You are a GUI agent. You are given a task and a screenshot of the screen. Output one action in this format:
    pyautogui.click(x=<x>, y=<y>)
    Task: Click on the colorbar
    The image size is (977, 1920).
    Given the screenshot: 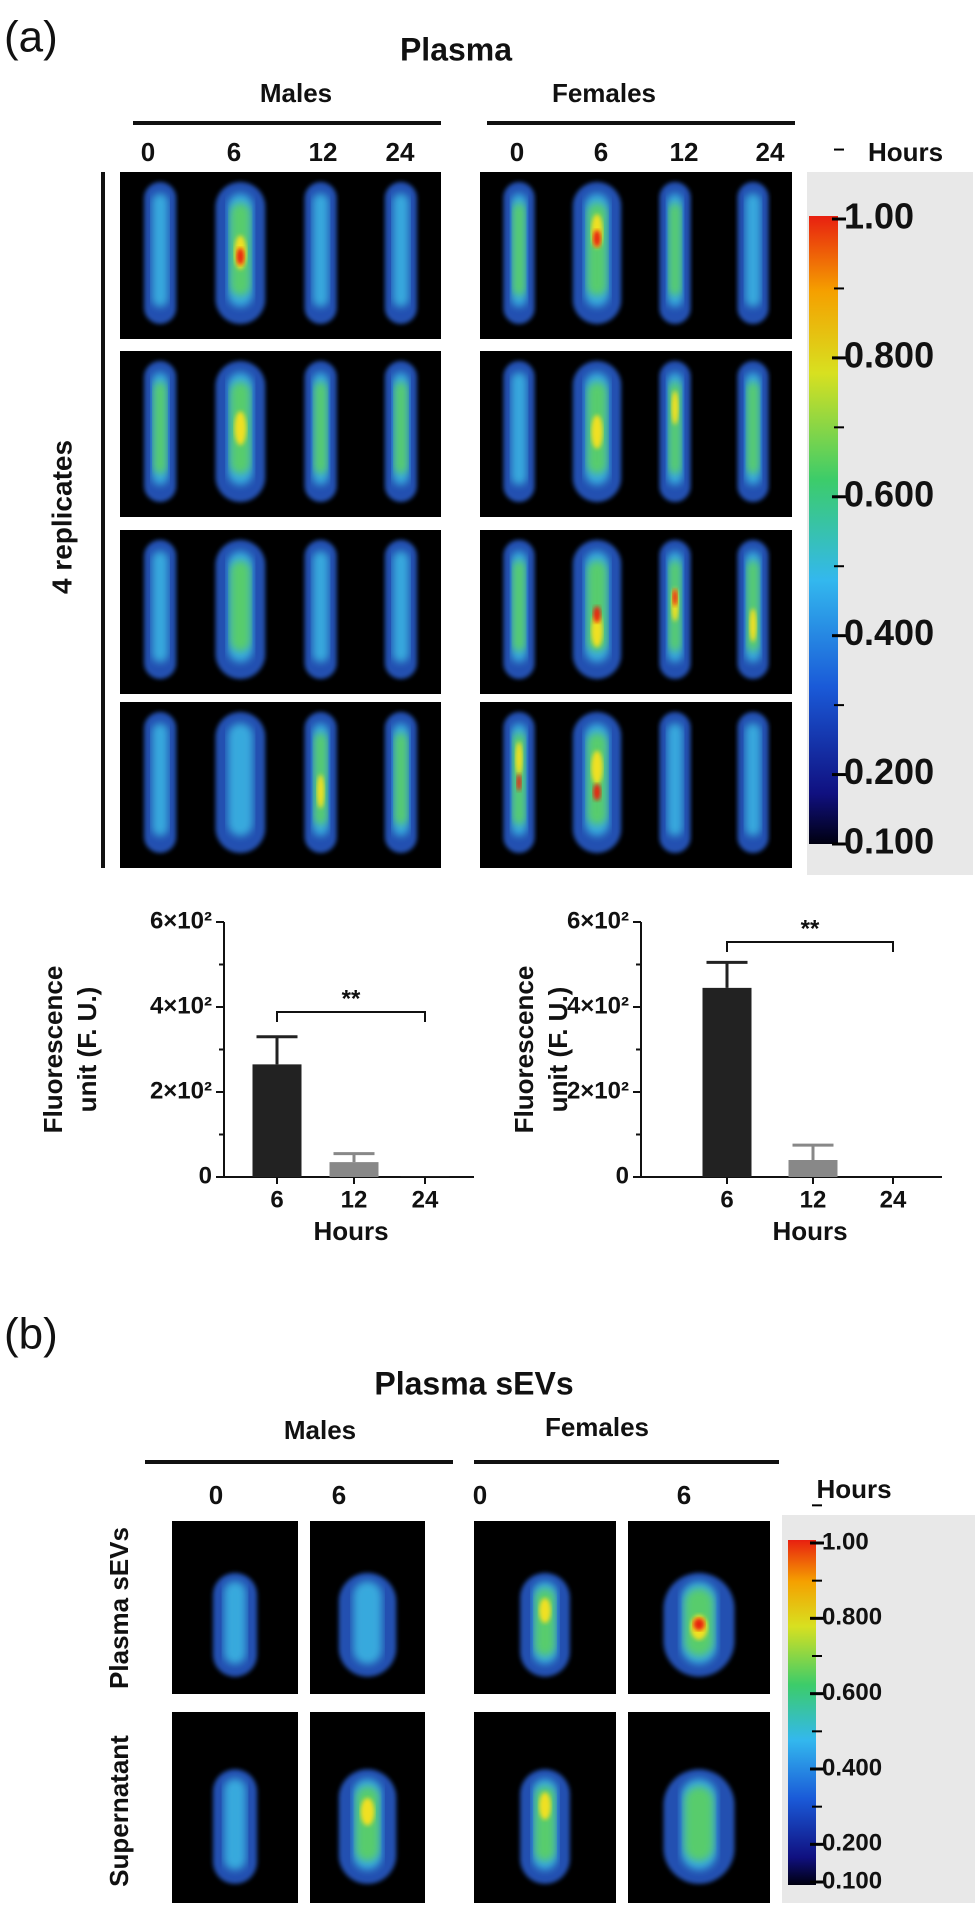 What is the action you would take?
    pyautogui.click(x=802, y=1712)
    